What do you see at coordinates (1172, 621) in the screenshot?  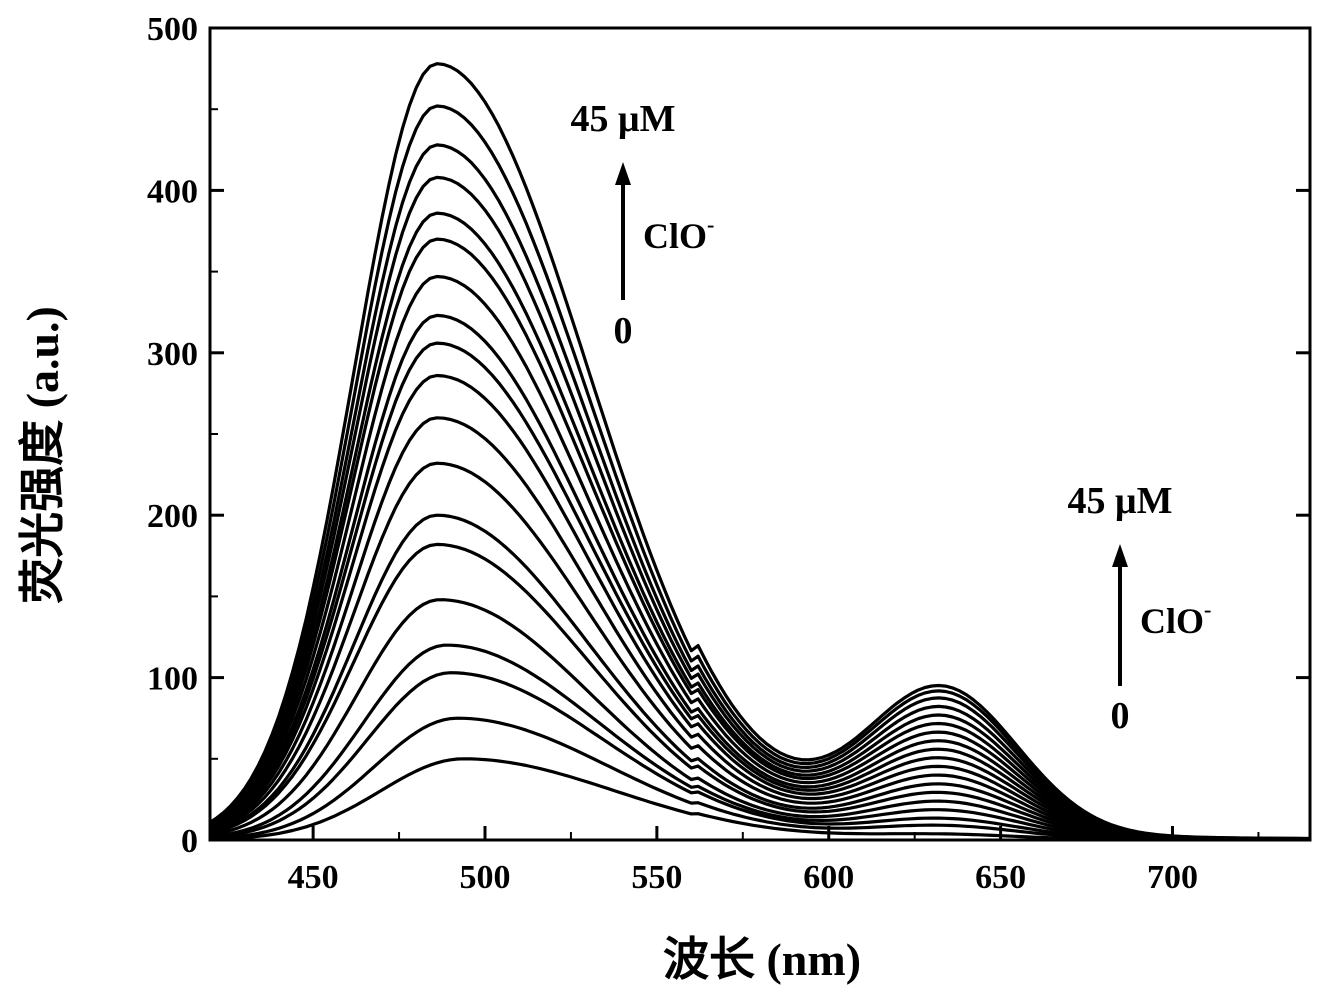 I see `annotation-2-ion-text: ClO` at bounding box center [1172, 621].